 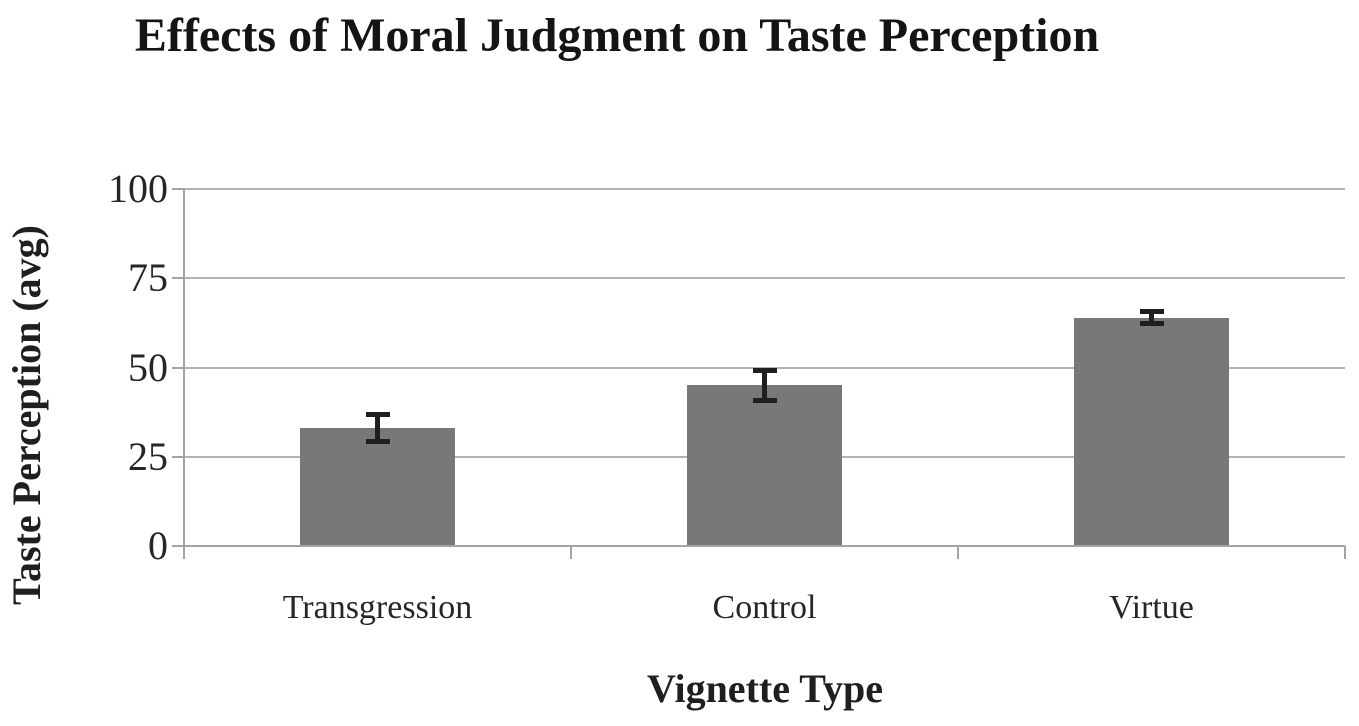 What do you see at coordinates (765, 688) in the screenshot?
I see `x-axis-title: Vignette Type` at bounding box center [765, 688].